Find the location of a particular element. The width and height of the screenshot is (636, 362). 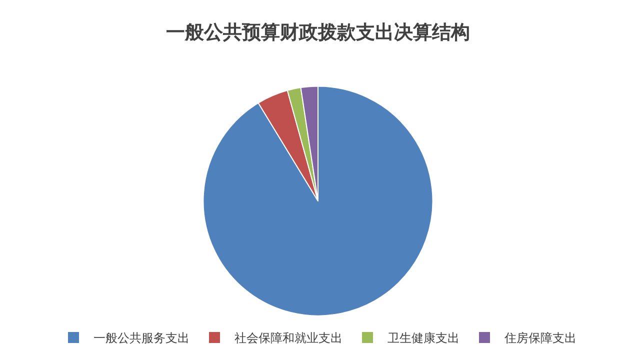

legend-label: 卫生健康支出 is located at coordinates (424, 338).